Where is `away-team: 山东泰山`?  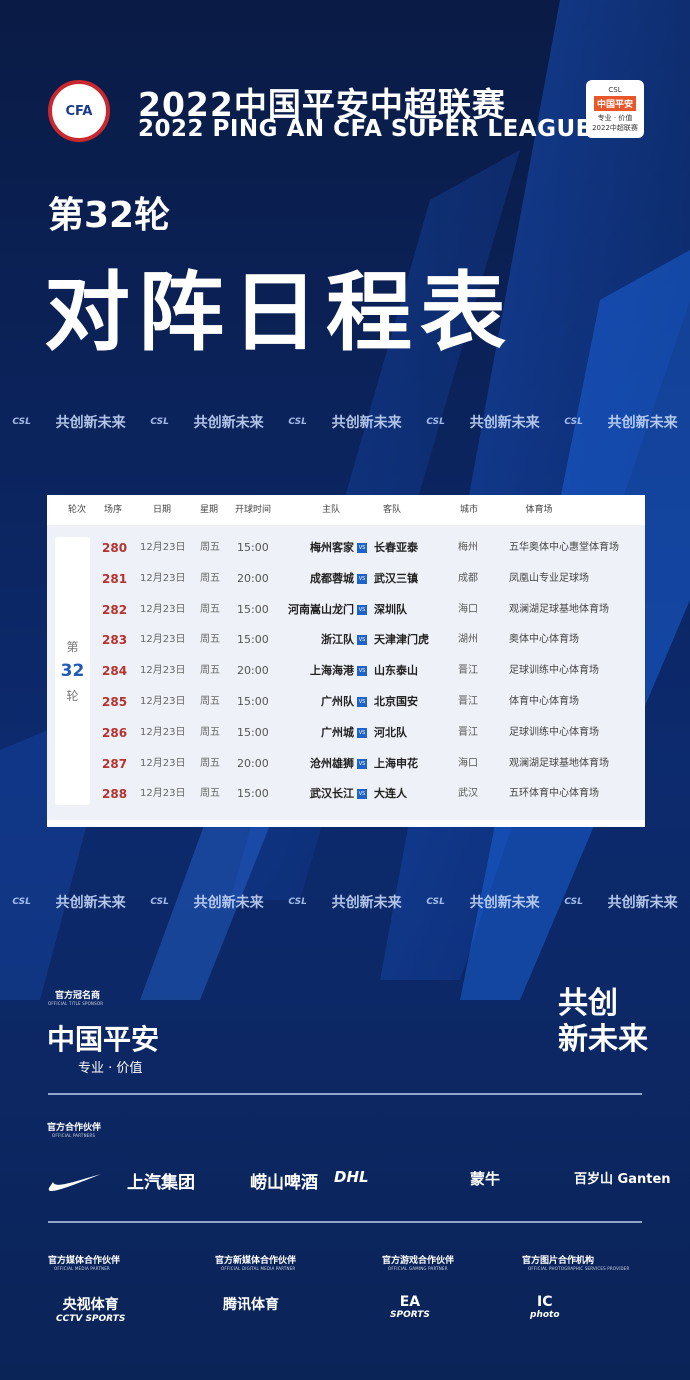
away-team: 山东泰山 is located at coordinates (396, 671).